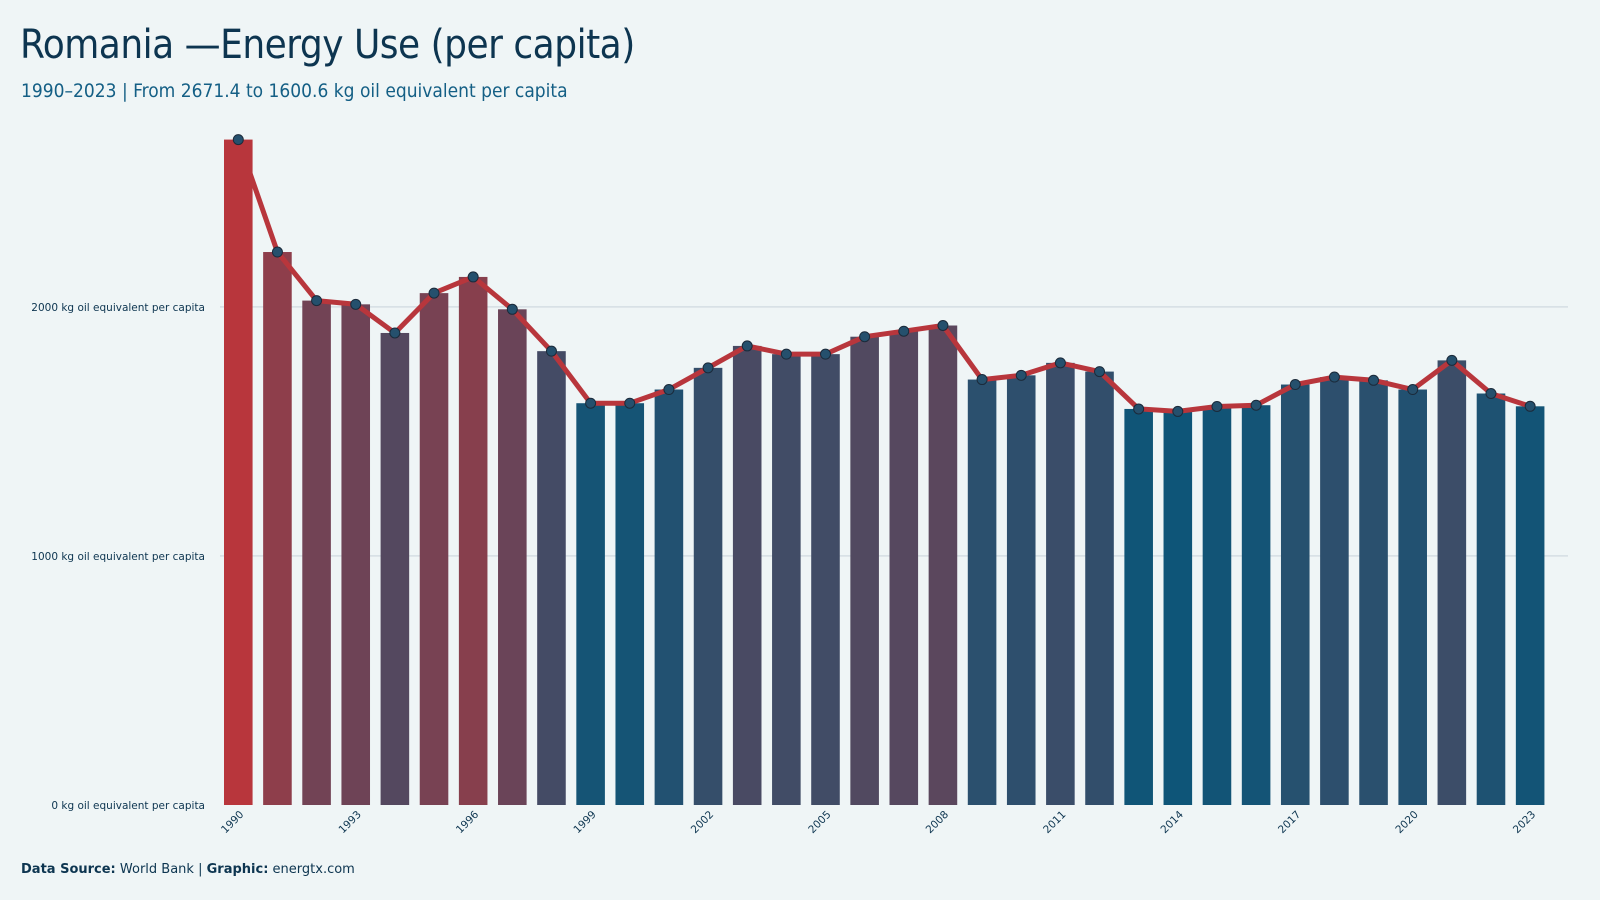 This screenshot has width=1600, height=900. What do you see at coordinates (1054, 822) in the screenshot?
I see `x-tick-label: 2011` at bounding box center [1054, 822].